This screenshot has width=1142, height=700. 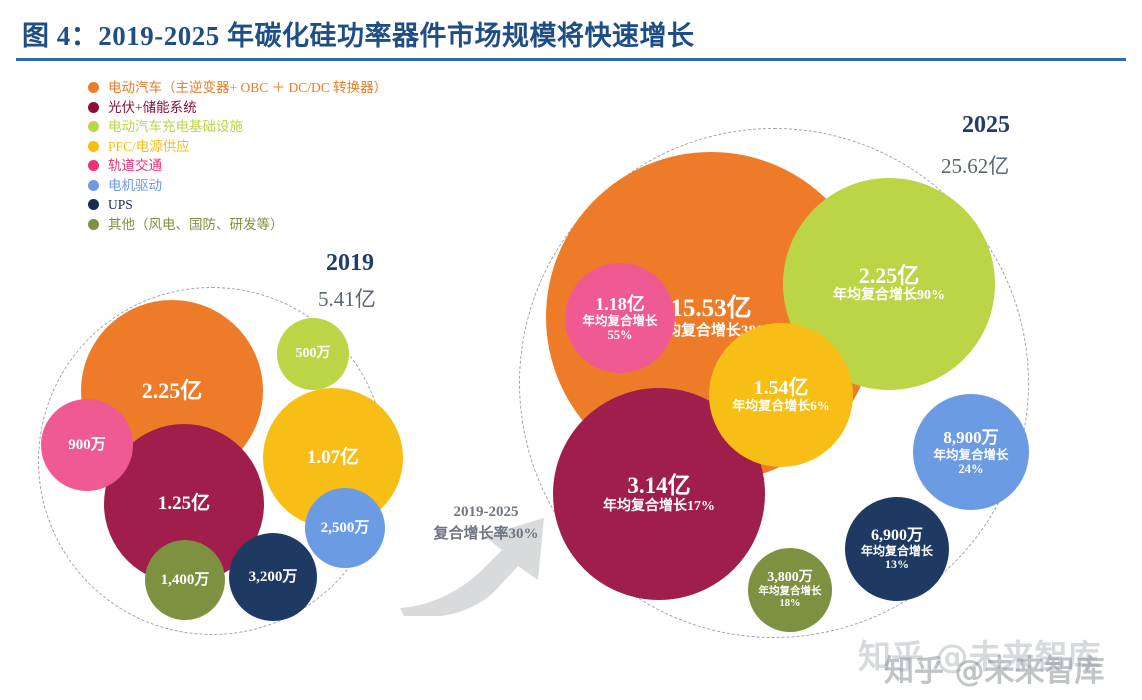 I want to click on bubble-2019-3: 2,500万, so click(x=345, y=528).